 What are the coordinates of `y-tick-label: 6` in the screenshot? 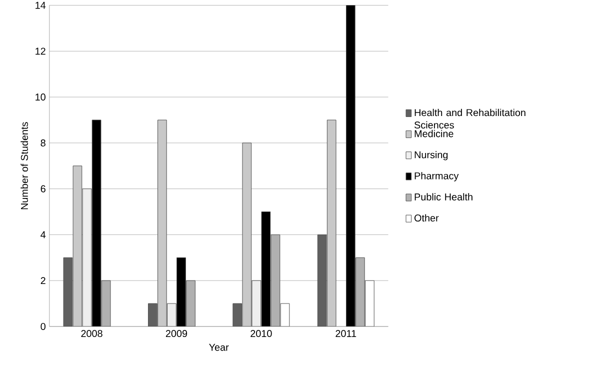 It's located at (43, 188).